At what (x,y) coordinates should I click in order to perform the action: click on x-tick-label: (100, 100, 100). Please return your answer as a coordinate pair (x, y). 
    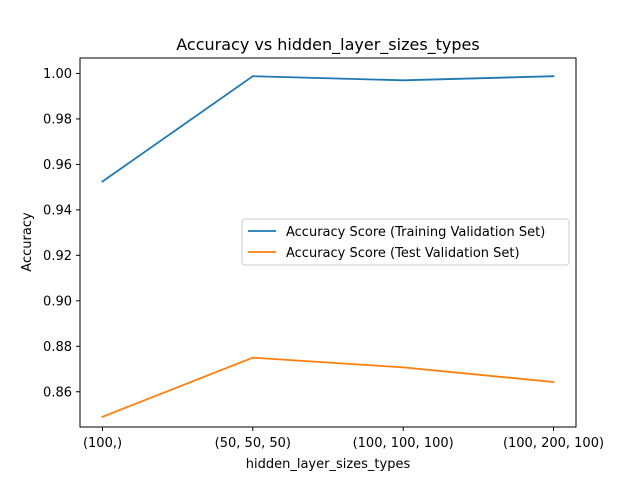
    Looking at the image, I should click on (403, 443).